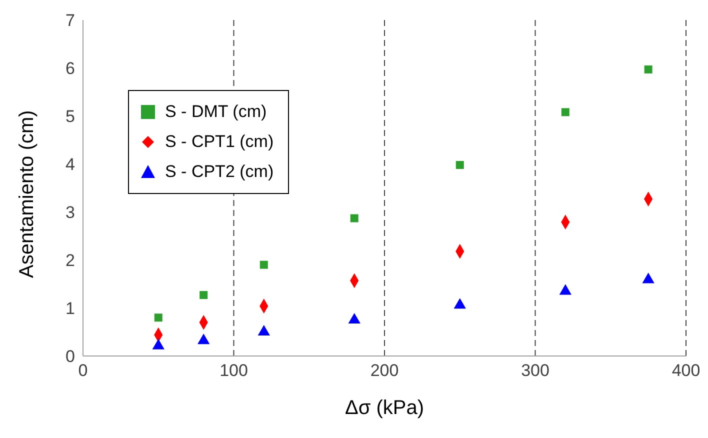  What do you see at coordinates (686, 370) in the screenshot?
I see `x-tick-label: 400` at bounding box center [686, 370].